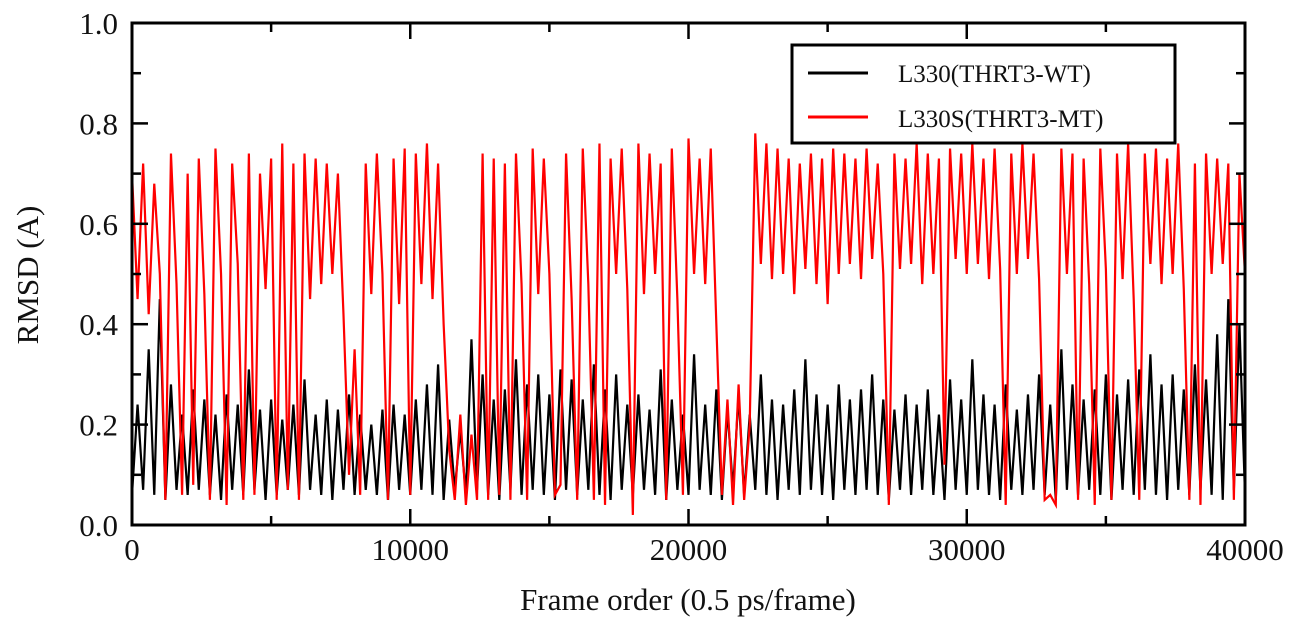 The image size is (1304, 626). Describe the element at coordinates (994, 74) in the screenshot. I see `legend-label-wt: L330(THRT3-WT)` at that location.